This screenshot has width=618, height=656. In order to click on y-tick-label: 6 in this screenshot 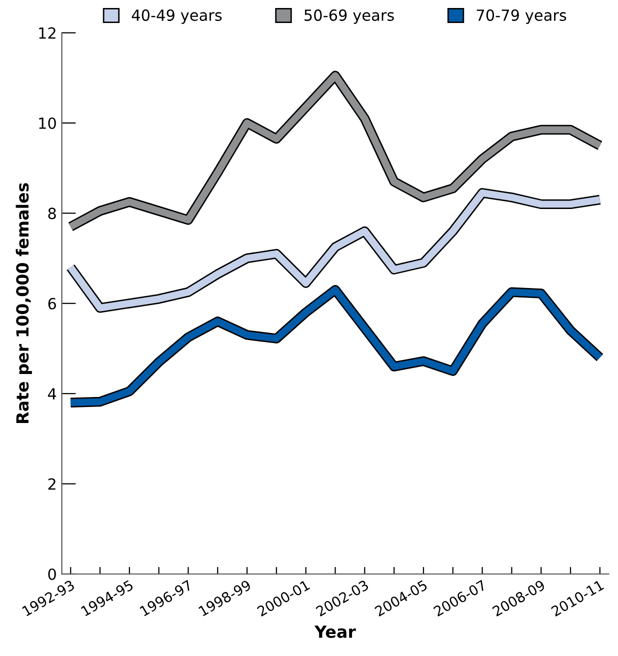, I will do `click(52, 304)`.